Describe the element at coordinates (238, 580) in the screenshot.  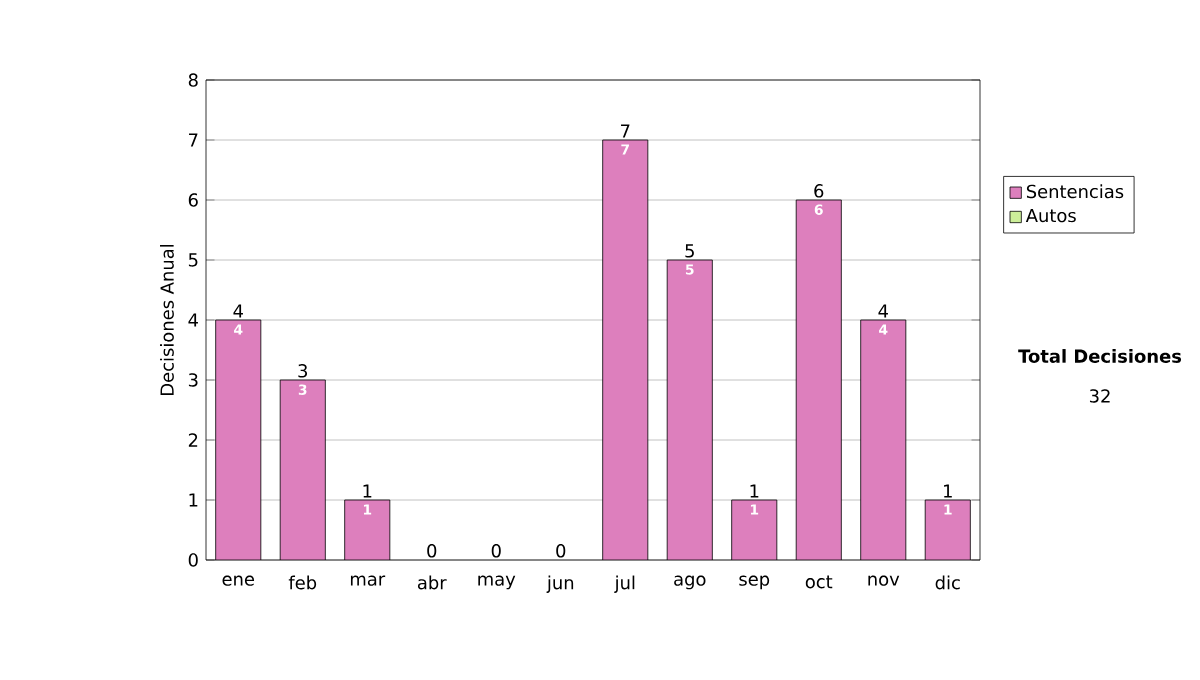
I see `x-tick-label: ene` at that location.